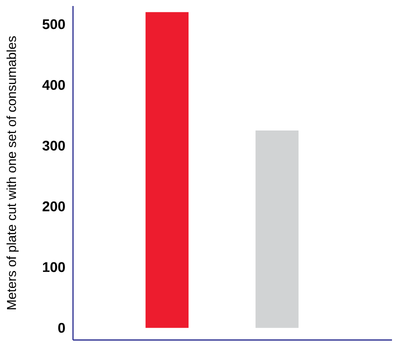 Image resolution: width=400 pixels, height=343 pixels. I want to click on y-tick-label: 200, so click(53, 206).